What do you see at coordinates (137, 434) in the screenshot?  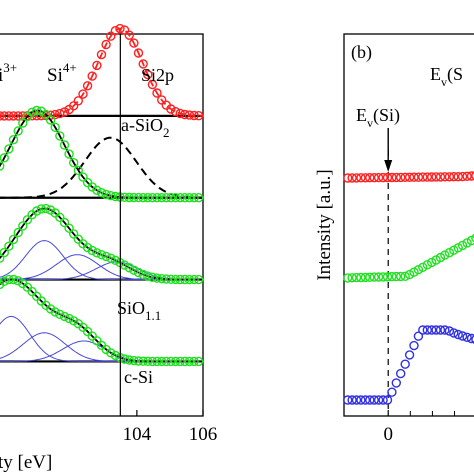 I see `left-tick-label-104: 104` at bounding box center [137, 434].